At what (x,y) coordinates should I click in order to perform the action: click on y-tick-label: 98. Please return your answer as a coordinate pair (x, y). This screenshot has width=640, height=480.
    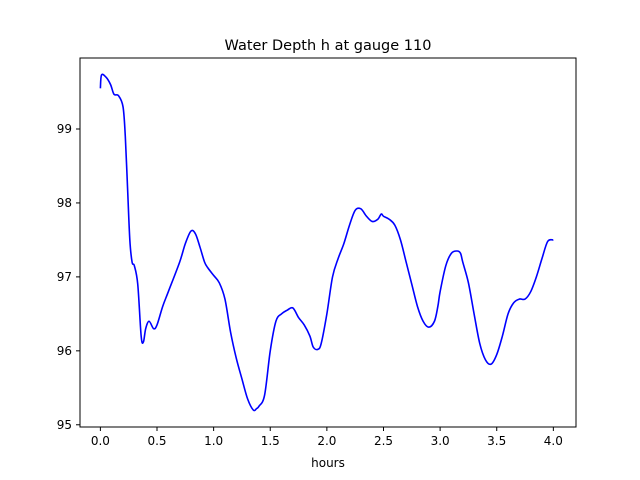
    Looking at the image, I should click on (64, 203).